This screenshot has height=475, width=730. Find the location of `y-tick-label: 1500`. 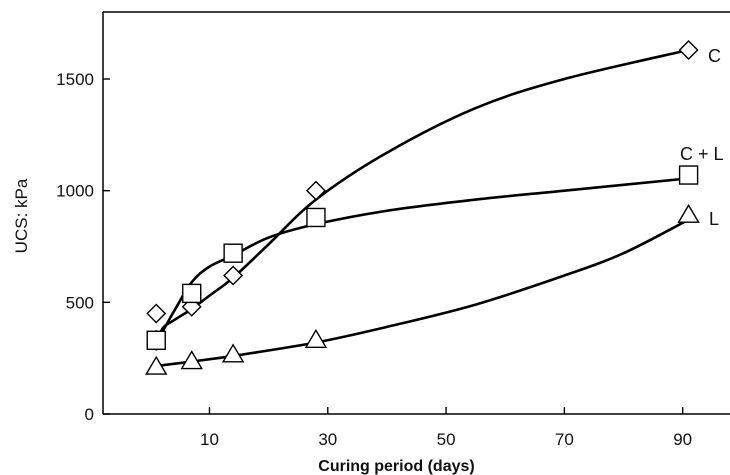

y-tick-label: 1500 is located at coordinates (75, 79).